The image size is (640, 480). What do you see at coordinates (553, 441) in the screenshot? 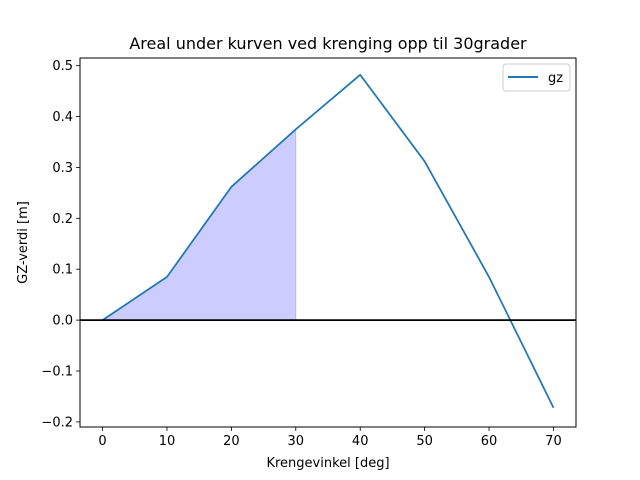
I see `x-tick-label: 70` at bounding box center [553, 441].